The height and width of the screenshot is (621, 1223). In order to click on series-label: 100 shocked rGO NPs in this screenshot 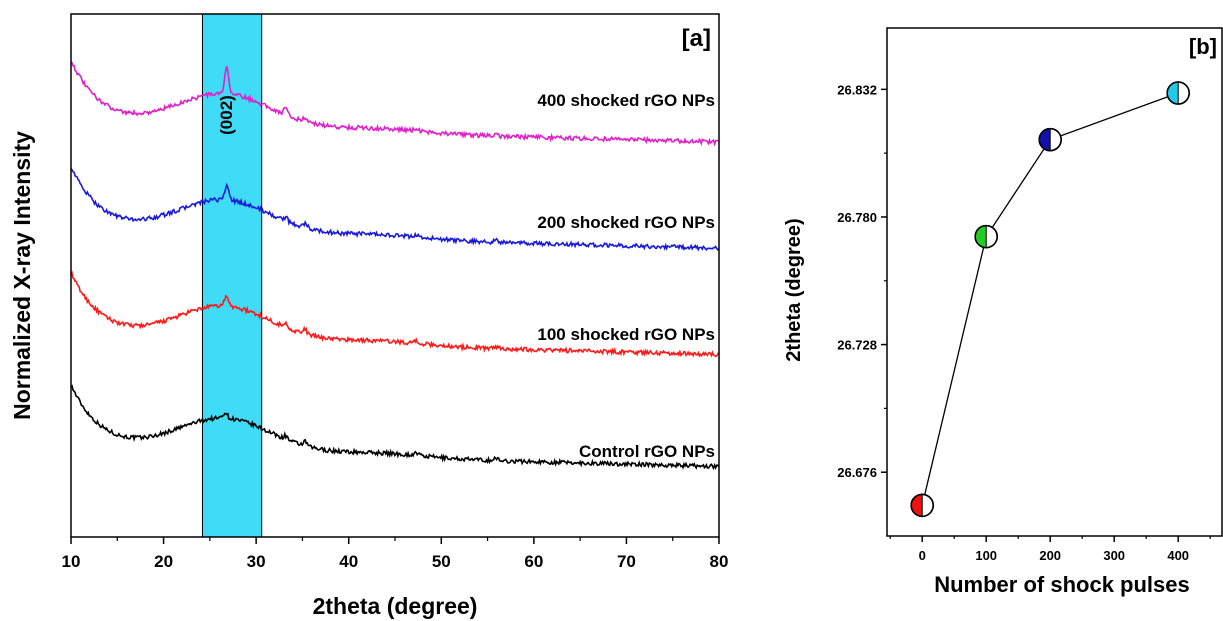, I will do `click(626, 334)`.